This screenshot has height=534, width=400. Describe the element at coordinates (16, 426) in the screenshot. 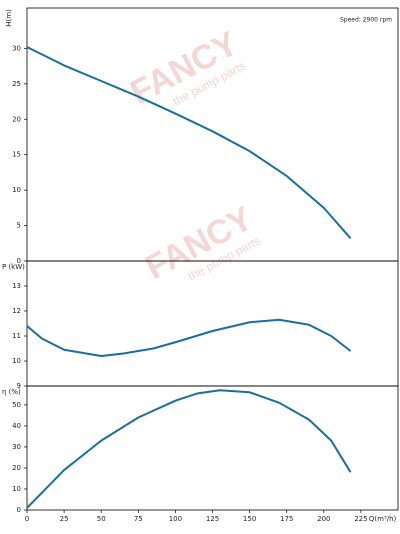

I see `y-tick-label: 40` at that location.